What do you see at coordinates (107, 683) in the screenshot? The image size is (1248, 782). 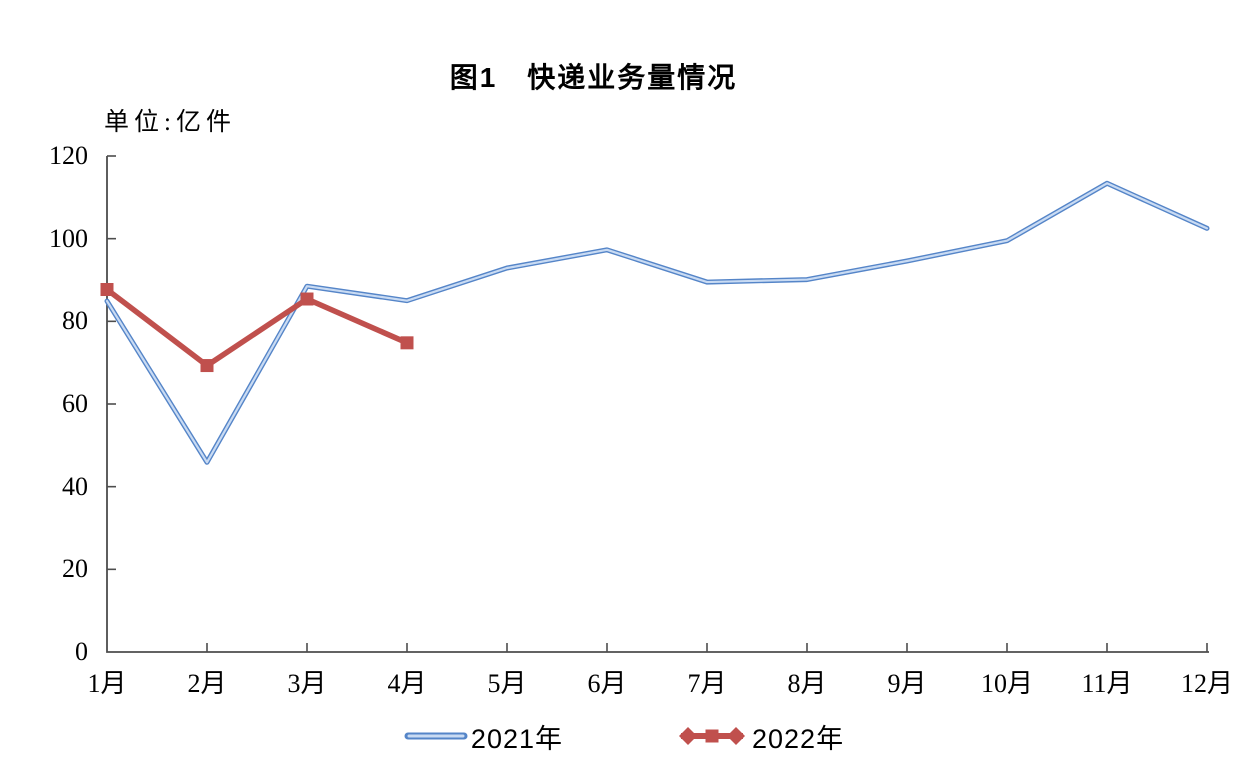 I see `x-tick-label: 1月` at bounding box center [107, 683].